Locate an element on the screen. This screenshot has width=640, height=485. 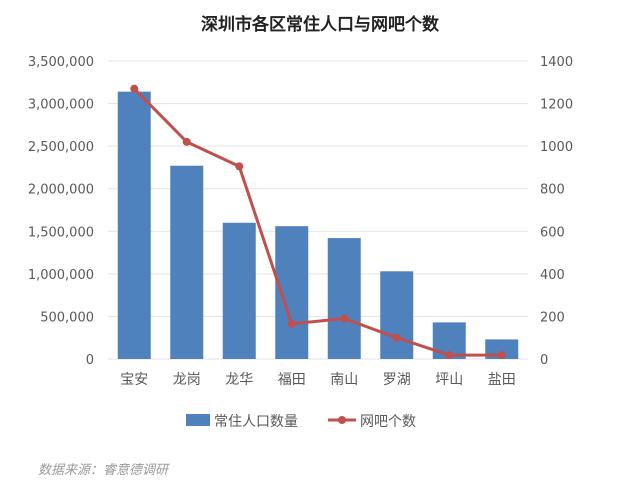
y-right-tick-label: 200 is located at coordinates (552, 317).